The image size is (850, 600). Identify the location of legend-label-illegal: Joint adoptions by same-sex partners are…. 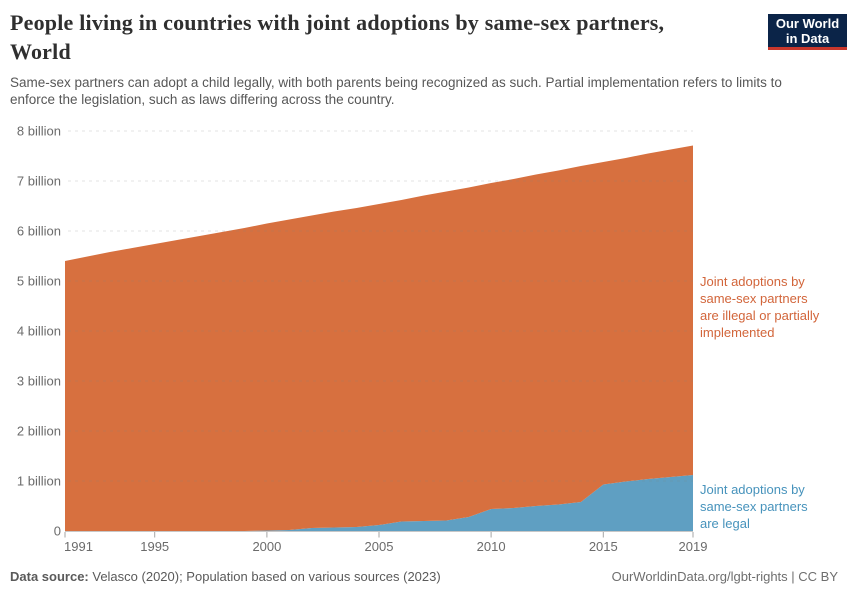
(760, 307).